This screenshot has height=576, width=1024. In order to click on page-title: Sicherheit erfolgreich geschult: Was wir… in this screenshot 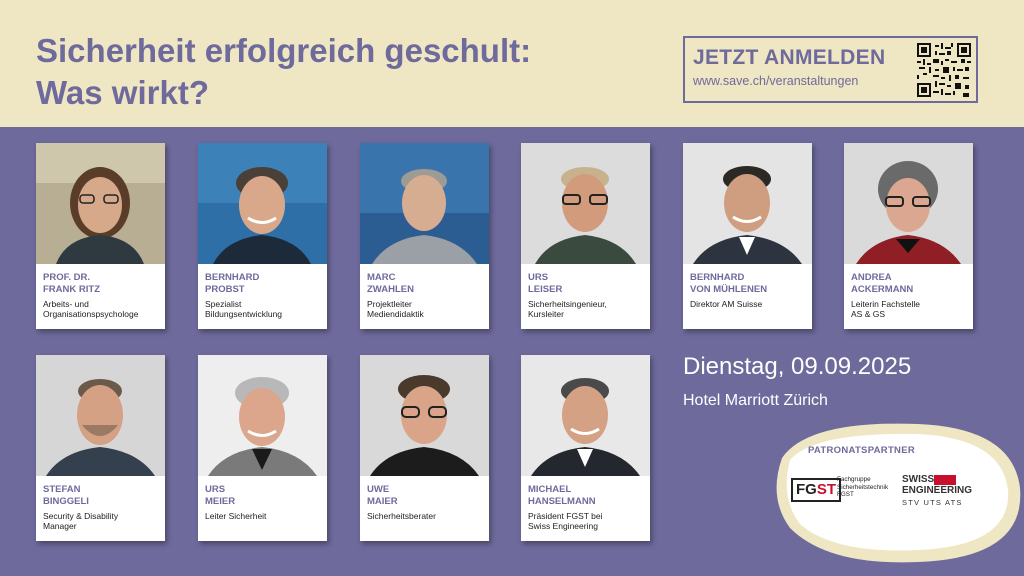, I will do `click(336, 72)`.